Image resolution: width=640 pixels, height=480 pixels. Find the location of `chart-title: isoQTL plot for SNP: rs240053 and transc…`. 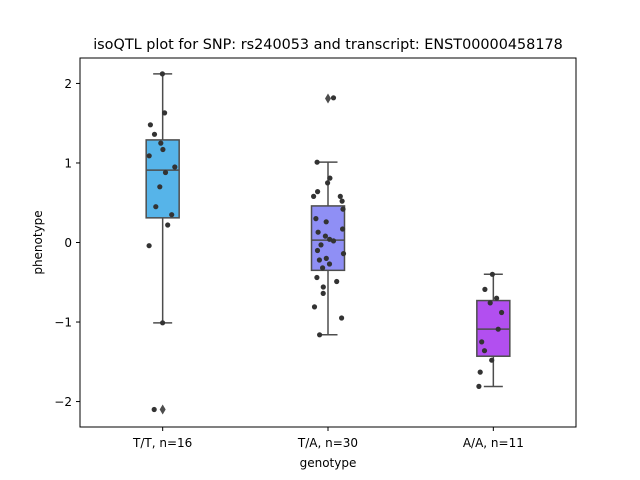

chart-title: isoQTL plot for SNP: rs240053 and transc… is located at coordinates (328, 45).